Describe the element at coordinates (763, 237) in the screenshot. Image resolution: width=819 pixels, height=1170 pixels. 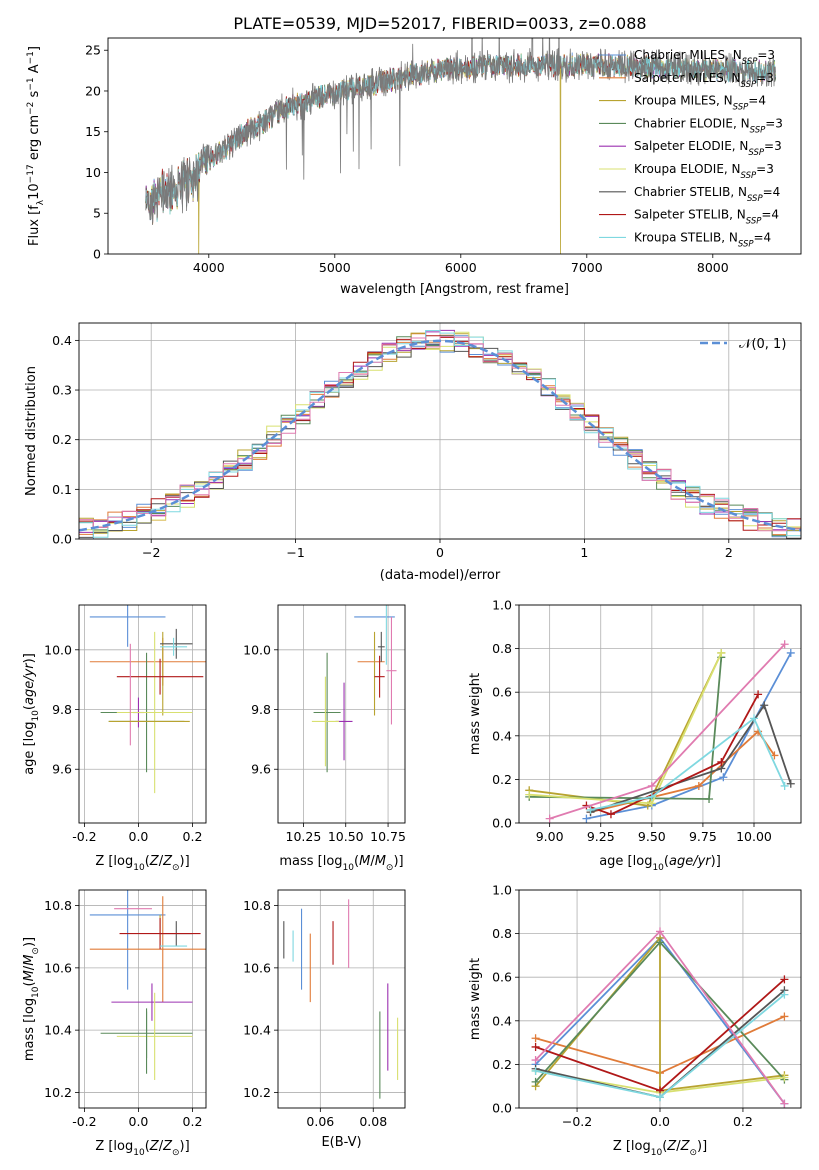
I see `legend-text: =4` at that location.